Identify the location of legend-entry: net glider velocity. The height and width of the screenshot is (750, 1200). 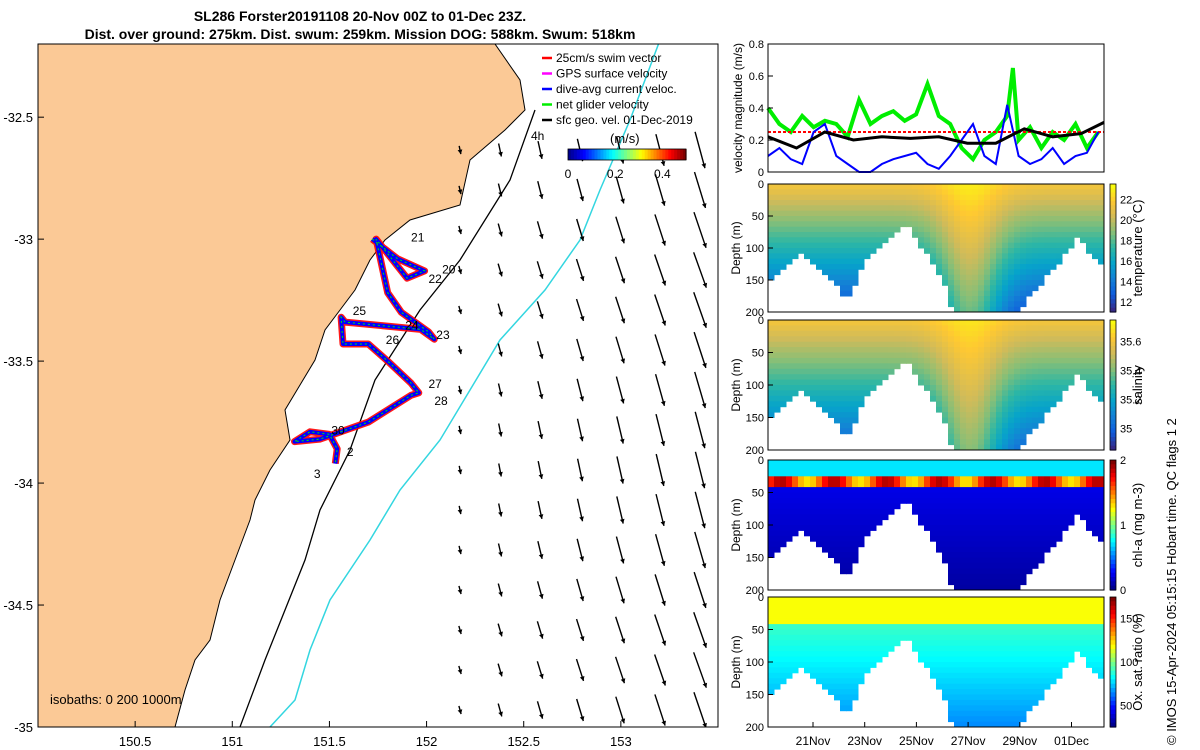
(602, 105).